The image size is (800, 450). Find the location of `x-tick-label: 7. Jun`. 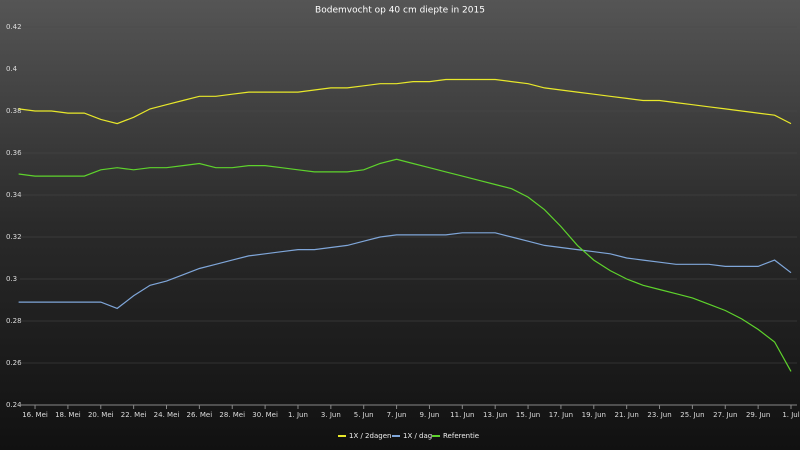

x-tick-label: 7. Jun is located at coordinates (397, 415).